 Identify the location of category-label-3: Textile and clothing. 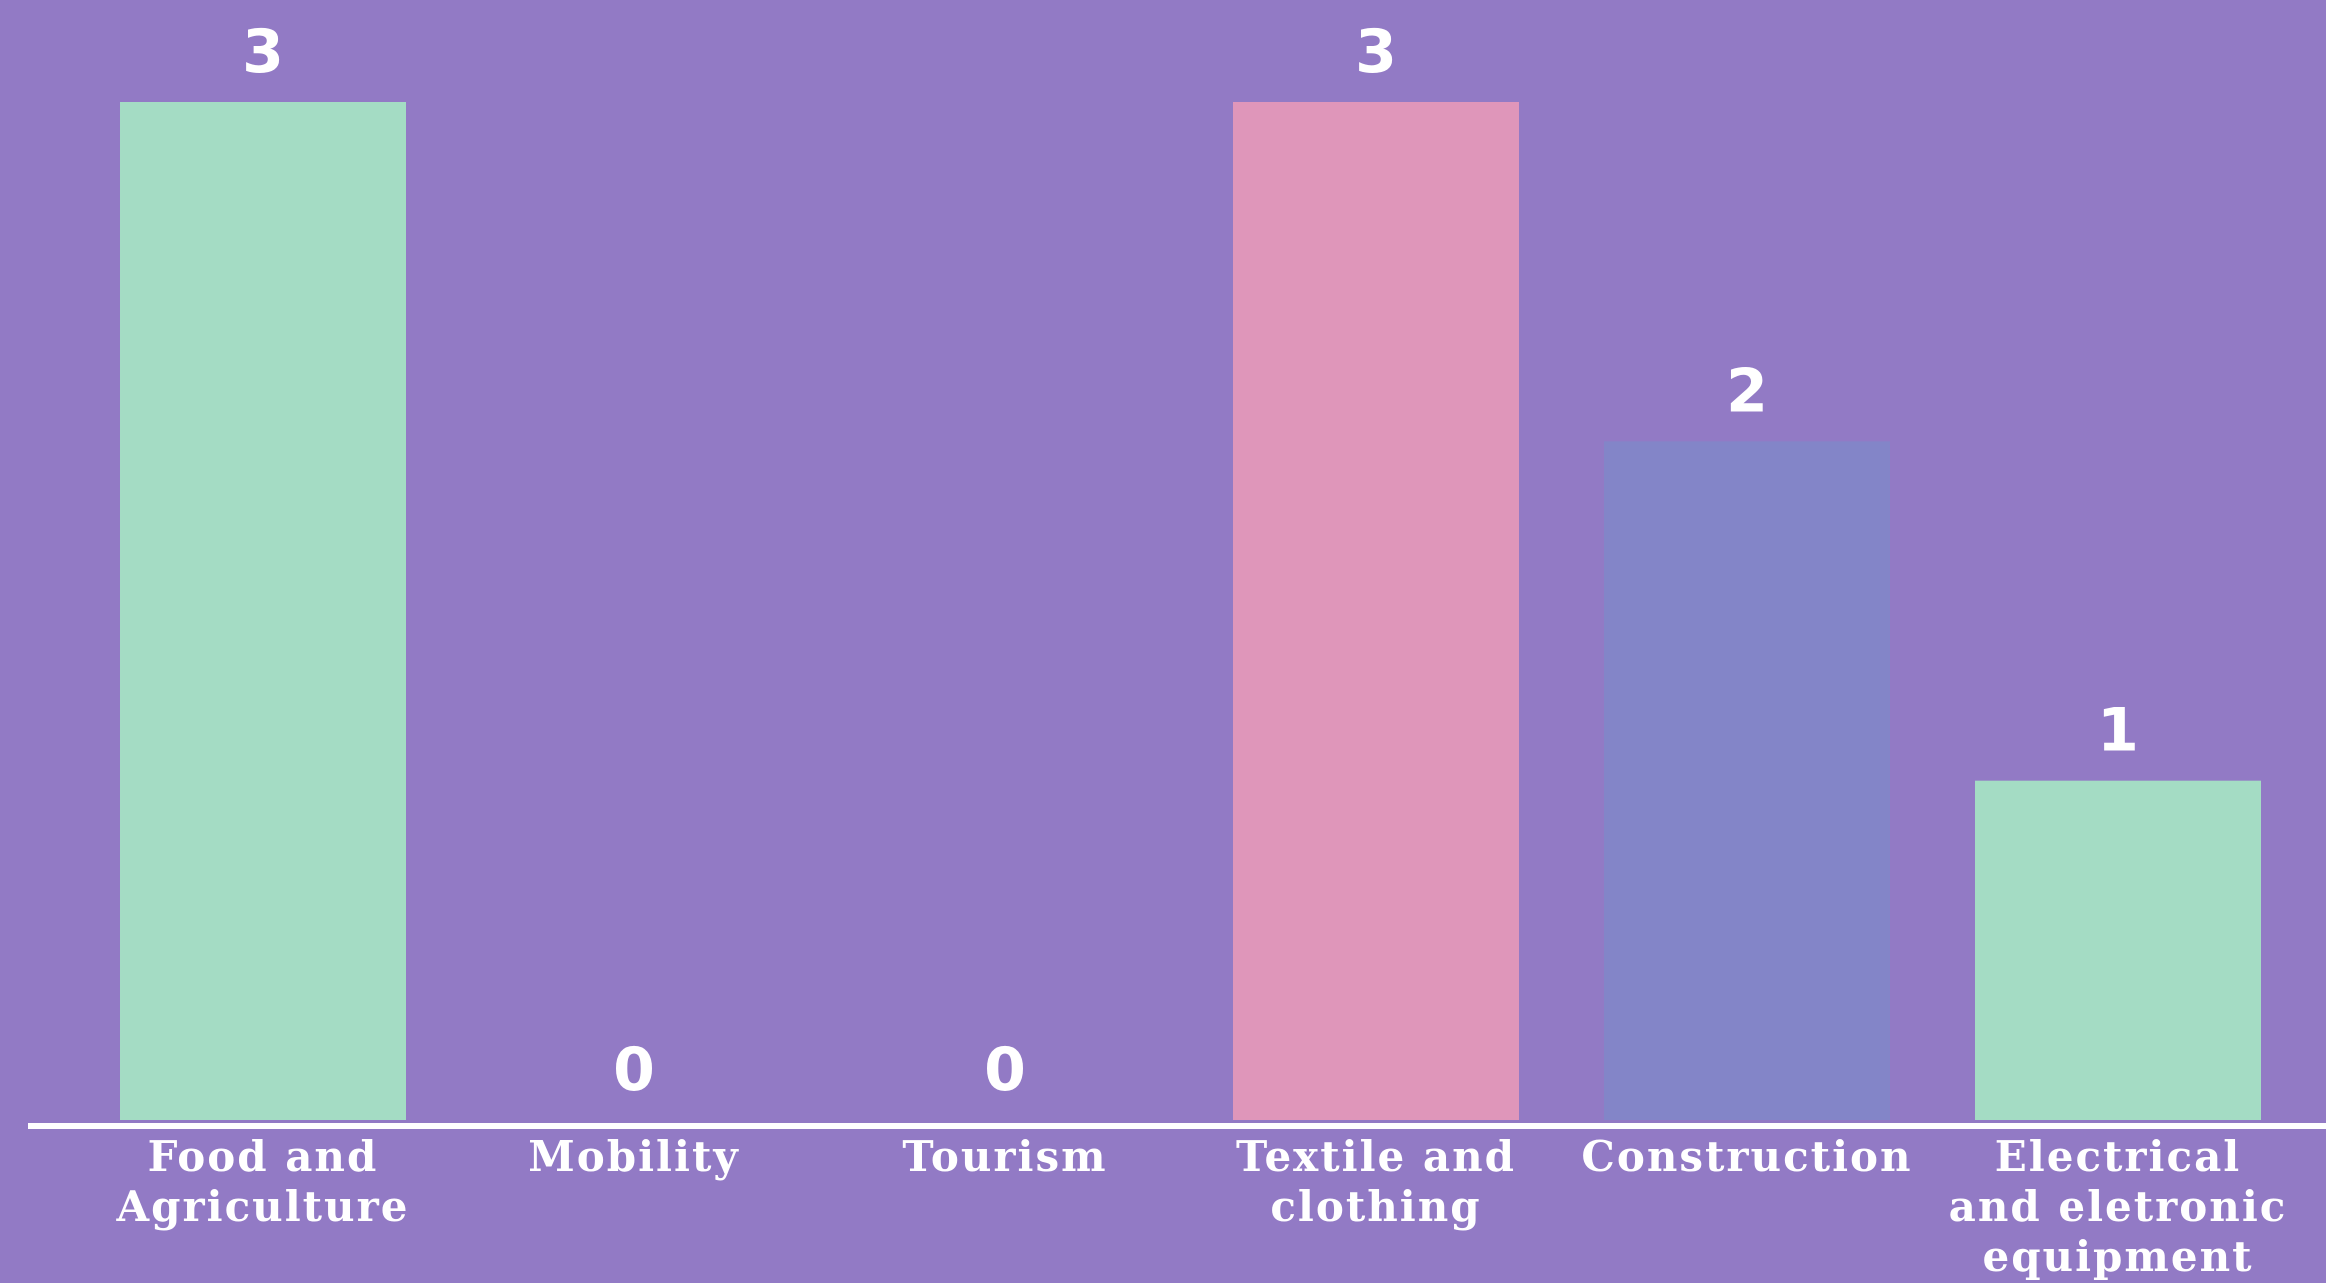
(1376, 1181).